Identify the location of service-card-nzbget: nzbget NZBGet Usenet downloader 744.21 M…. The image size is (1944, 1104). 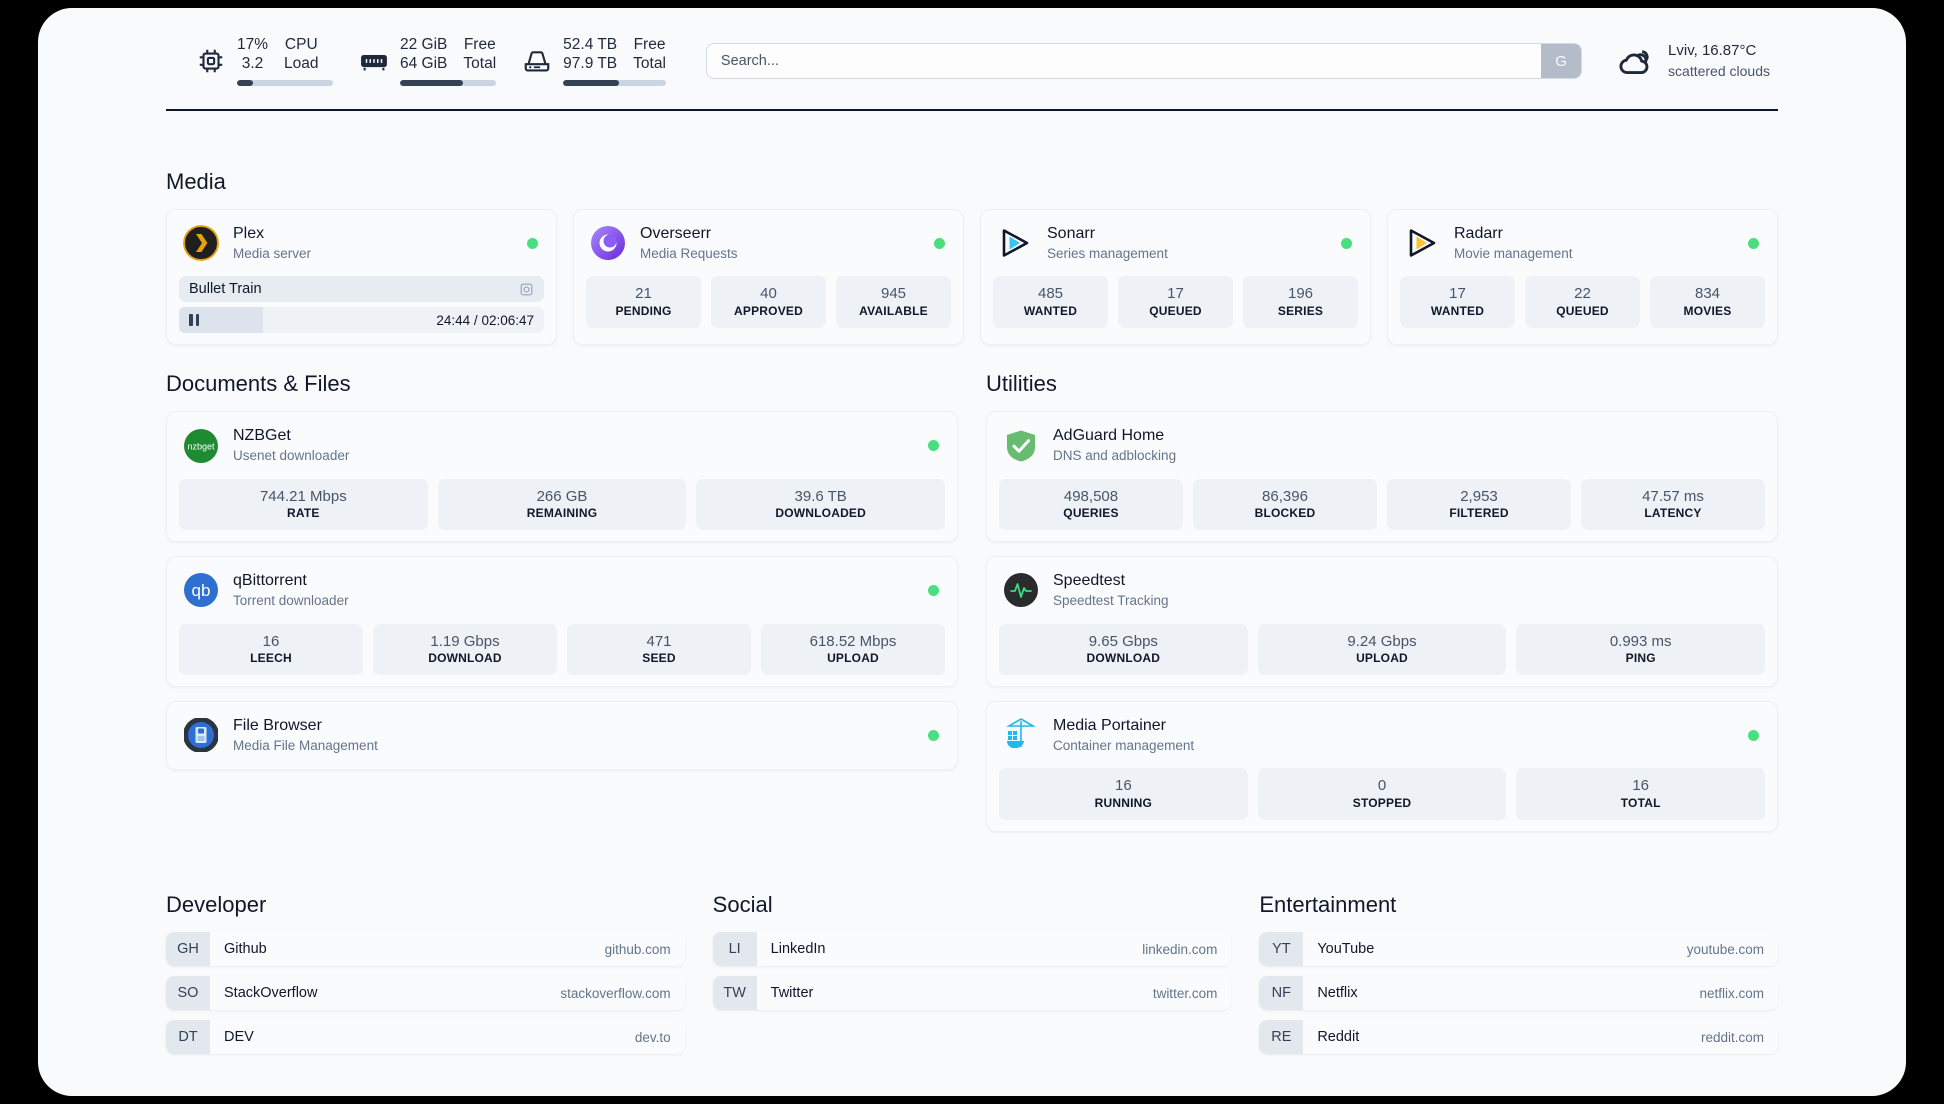
(562, 477).